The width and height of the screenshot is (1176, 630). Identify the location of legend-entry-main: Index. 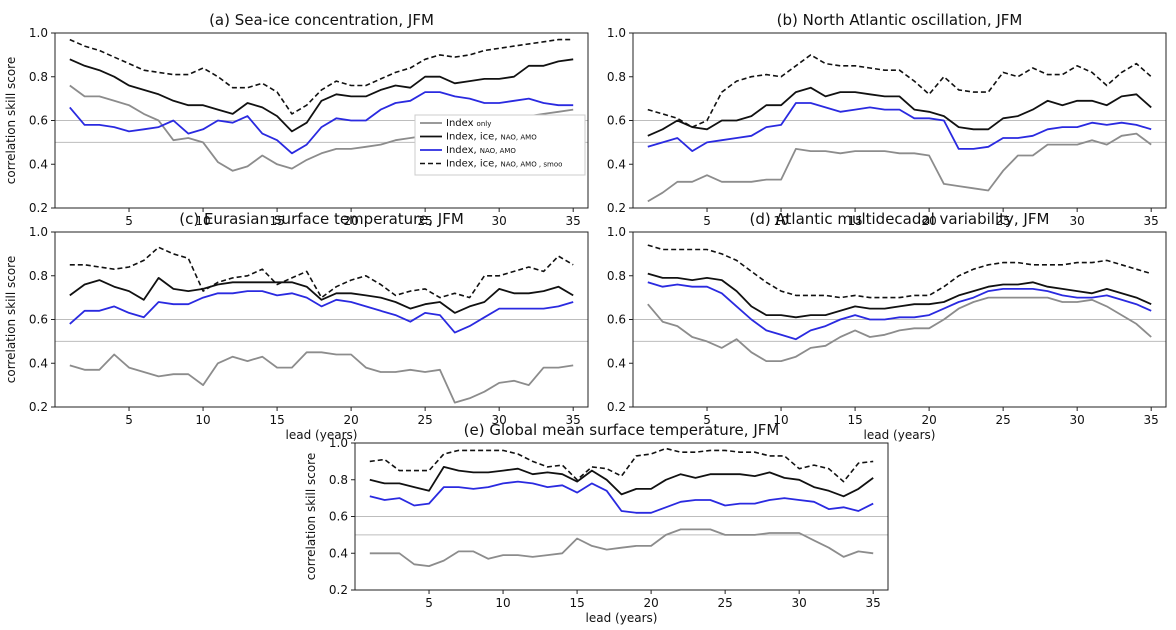
(460, 123).